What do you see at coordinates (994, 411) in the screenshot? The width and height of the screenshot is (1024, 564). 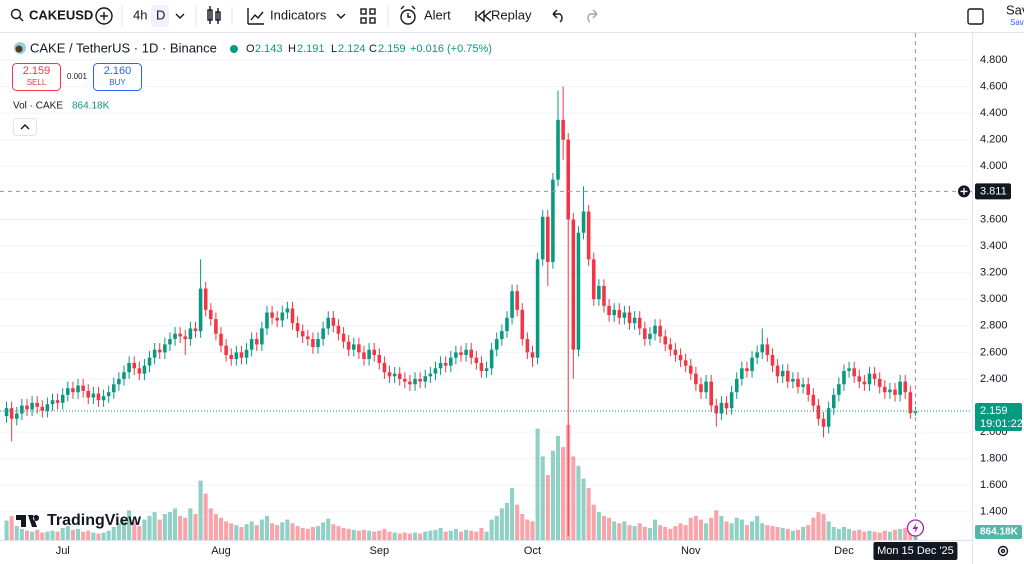 I see `last-price-label: 2.159` at bounding box center [994, 411].